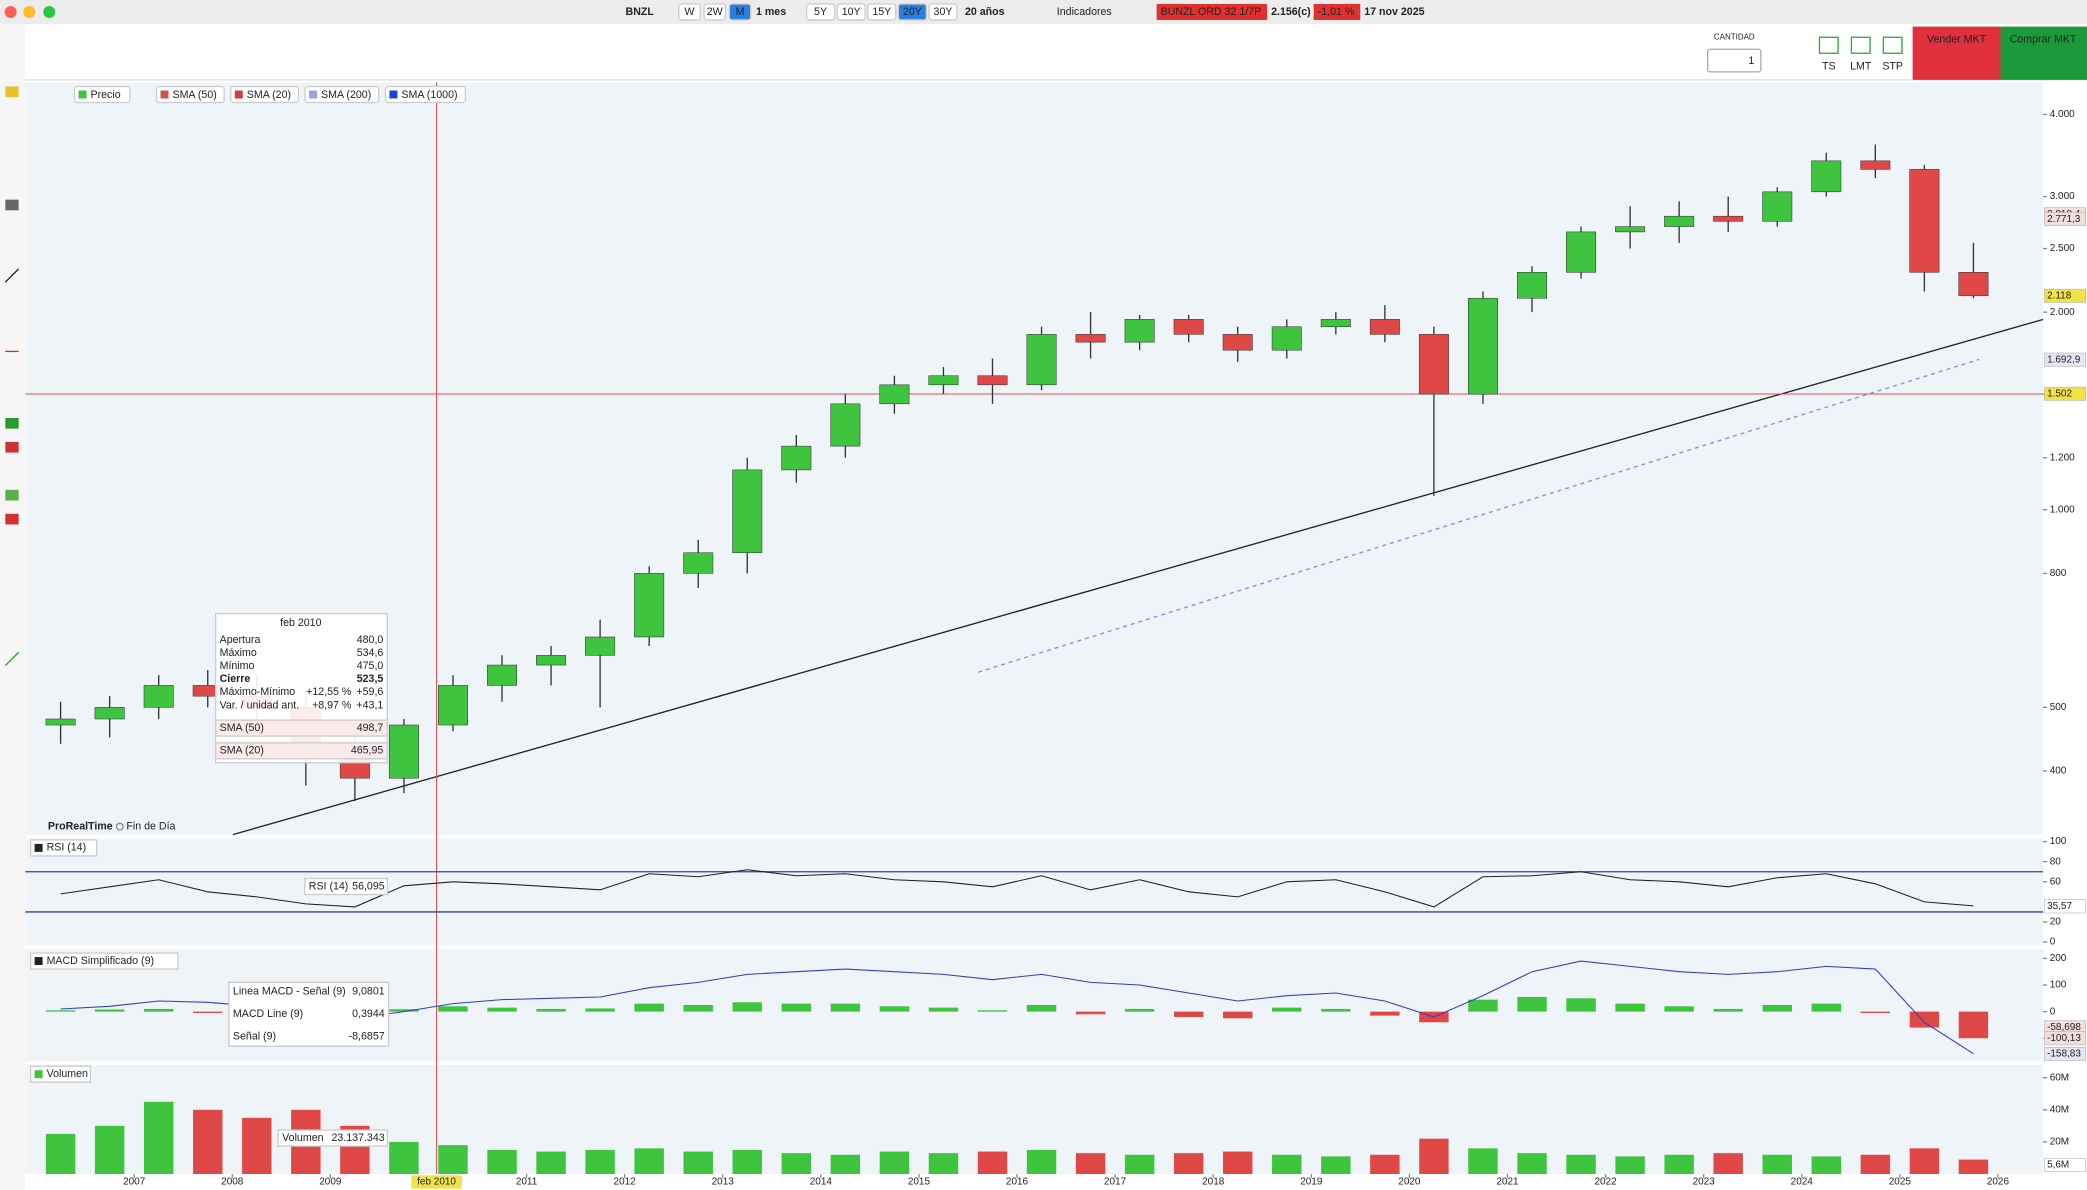 The height and width of the screenshot is (1190, 2087). I want to click on quantity-input, so click(1734, 60).